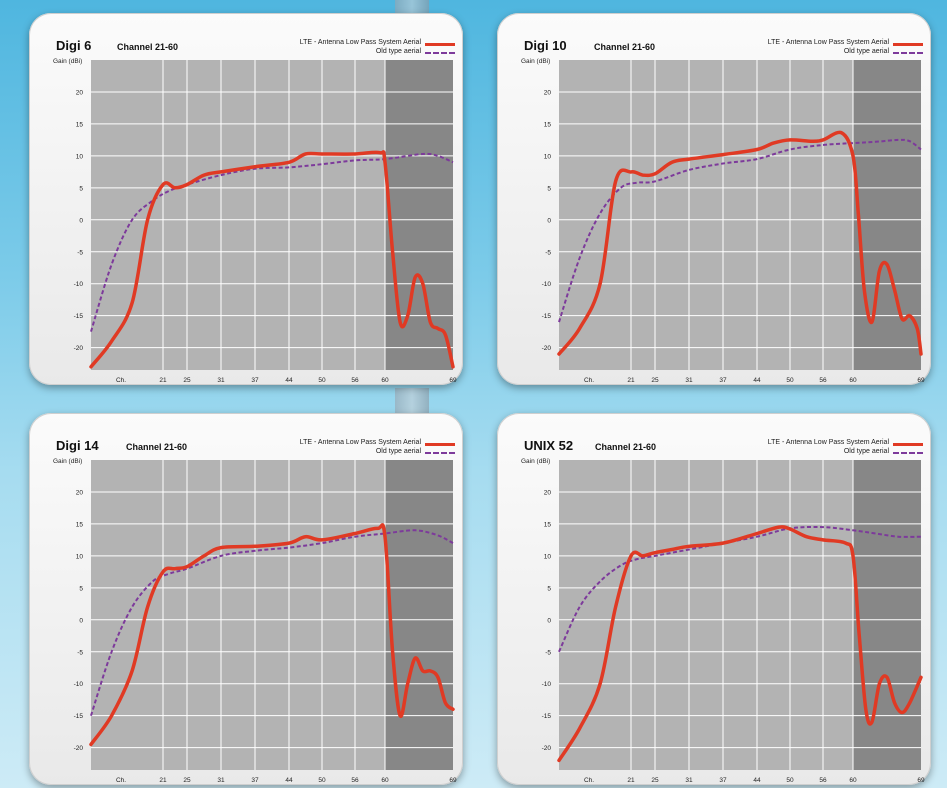 The width and height of the screenshot is (947, 788). What do you see at coordinates (545, 45) in the screenshot?
I see `chart-title: Digi 10` at bounding box center [545, 45].